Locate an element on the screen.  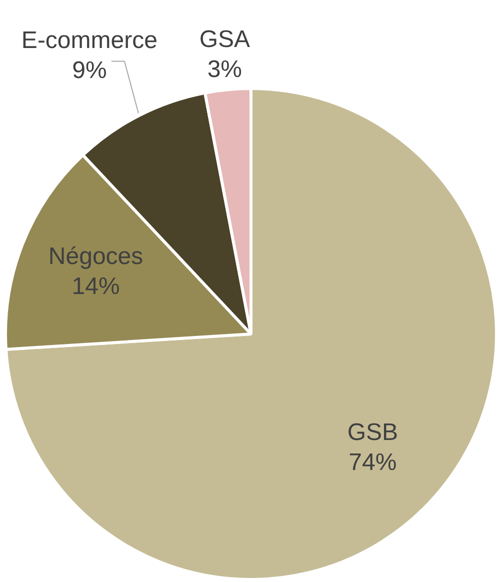
data-label: 9% is located at coordinates (89, 70).